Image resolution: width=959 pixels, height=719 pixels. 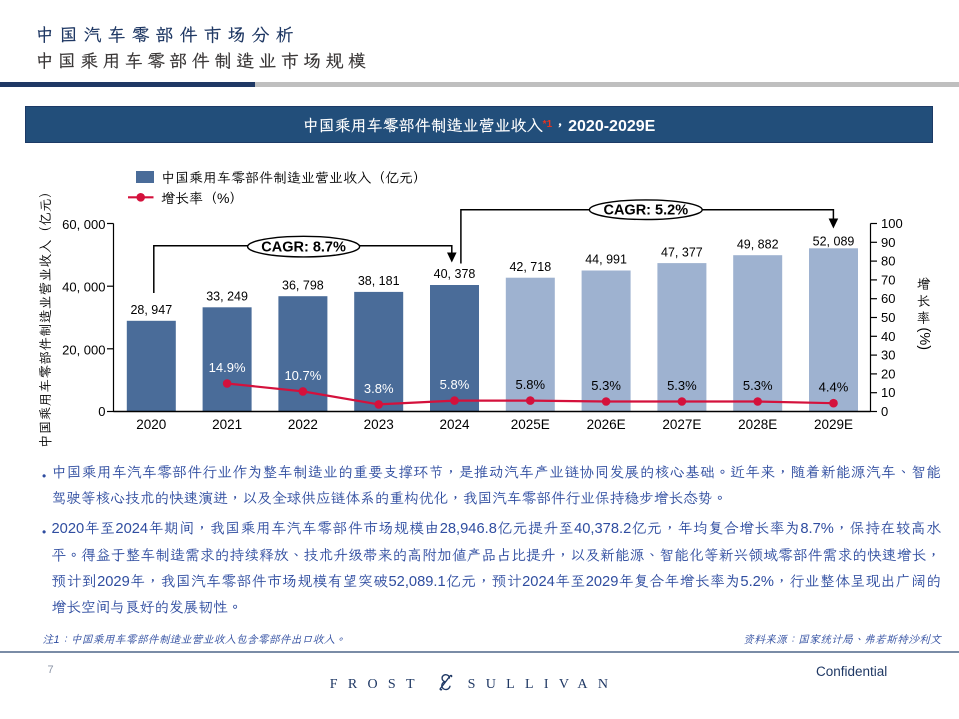 I want to click on svg-text: 2021, so click(x=227, y=424).